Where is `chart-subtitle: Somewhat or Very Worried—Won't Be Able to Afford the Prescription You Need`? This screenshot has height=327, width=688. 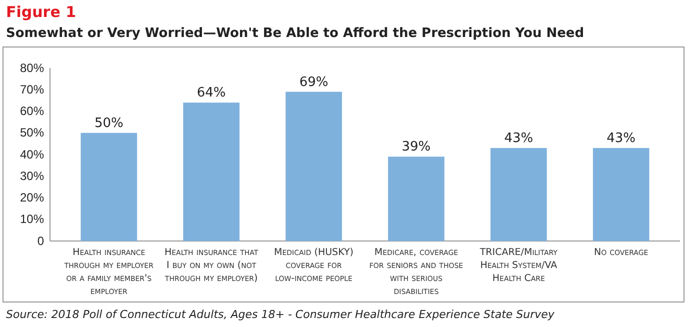 chart-subtitle: Somewhat or Very Worried—Won't Be Able to Afford the Prescription You Need is located at coordinates (295, 33).